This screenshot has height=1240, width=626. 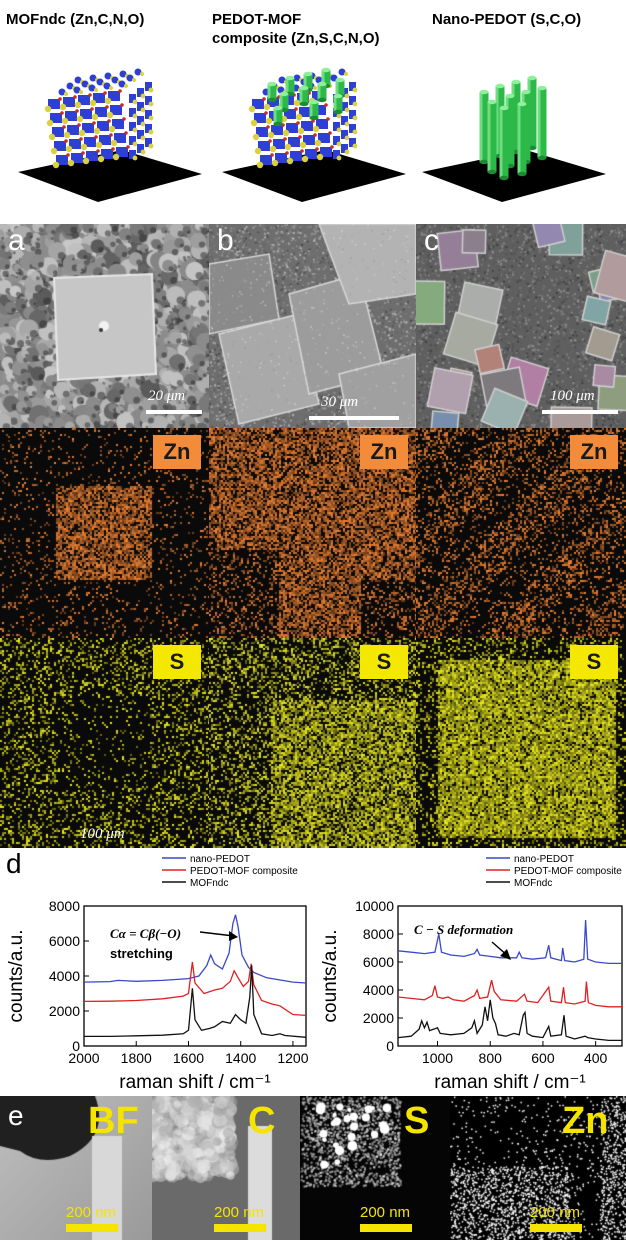 I want to click on lattice-top-node, so click(x=142, y=74).